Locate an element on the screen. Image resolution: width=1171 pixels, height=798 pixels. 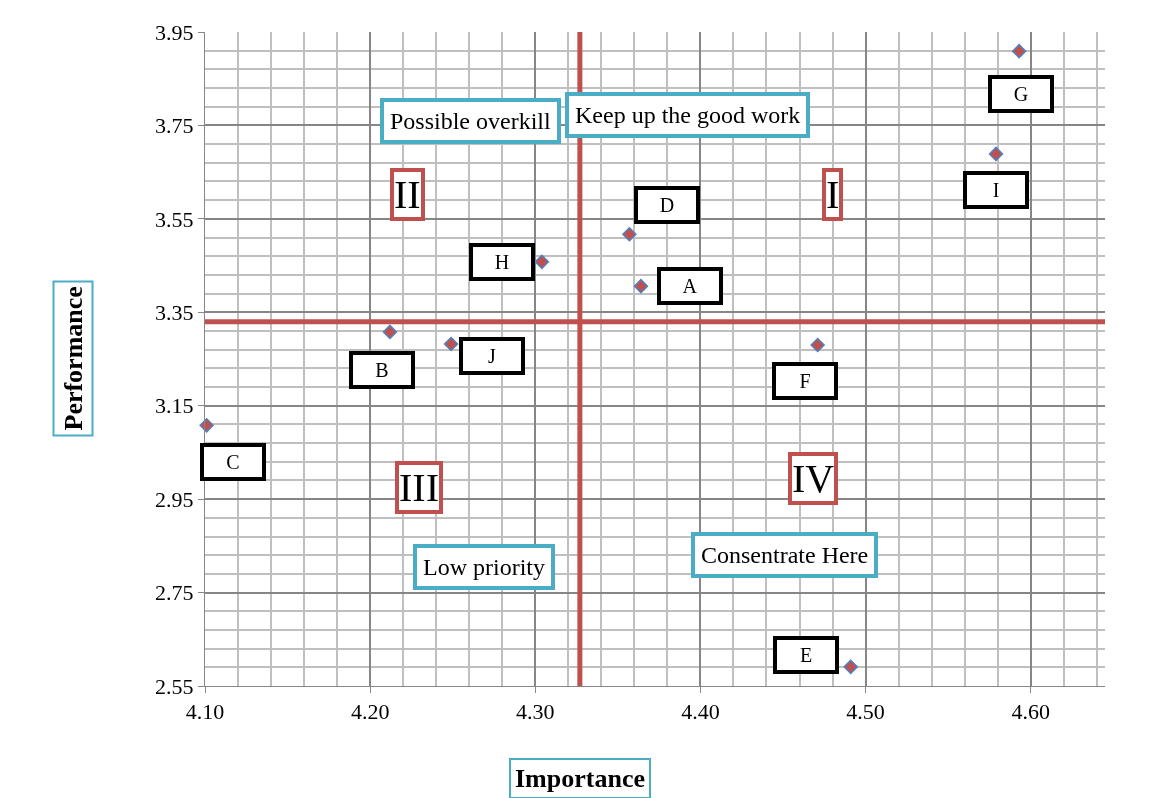
annotation: C is located at coordinates (233, 462).